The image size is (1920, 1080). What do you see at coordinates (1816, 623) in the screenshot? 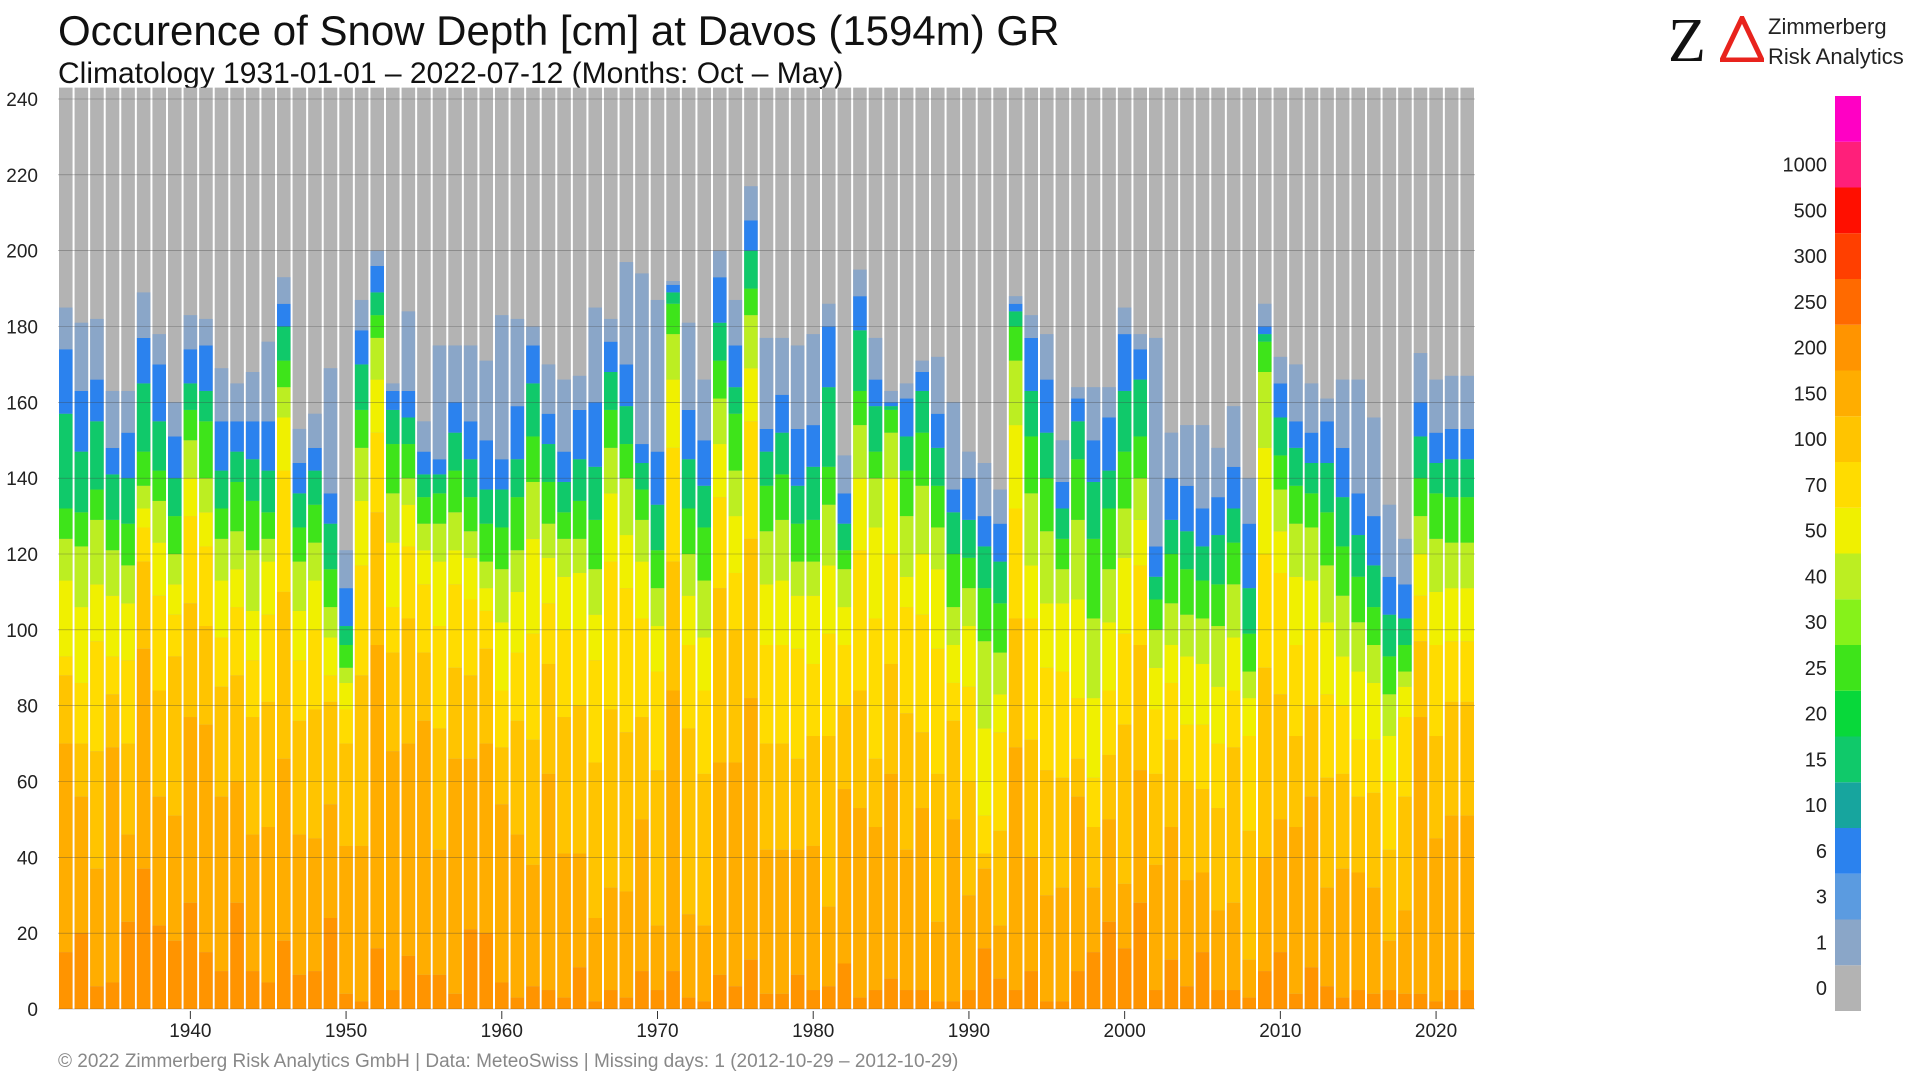
I see `legend-label: 30` at bounding box center [1816, 623].